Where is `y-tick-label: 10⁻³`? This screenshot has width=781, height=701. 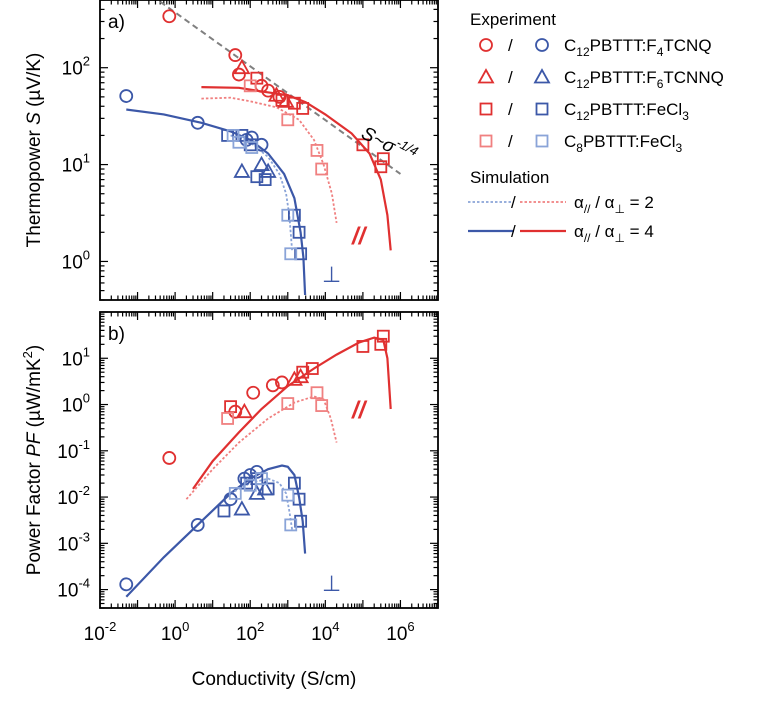 y-tick-label: 10⁻³ is located at coordinates (73, 542).